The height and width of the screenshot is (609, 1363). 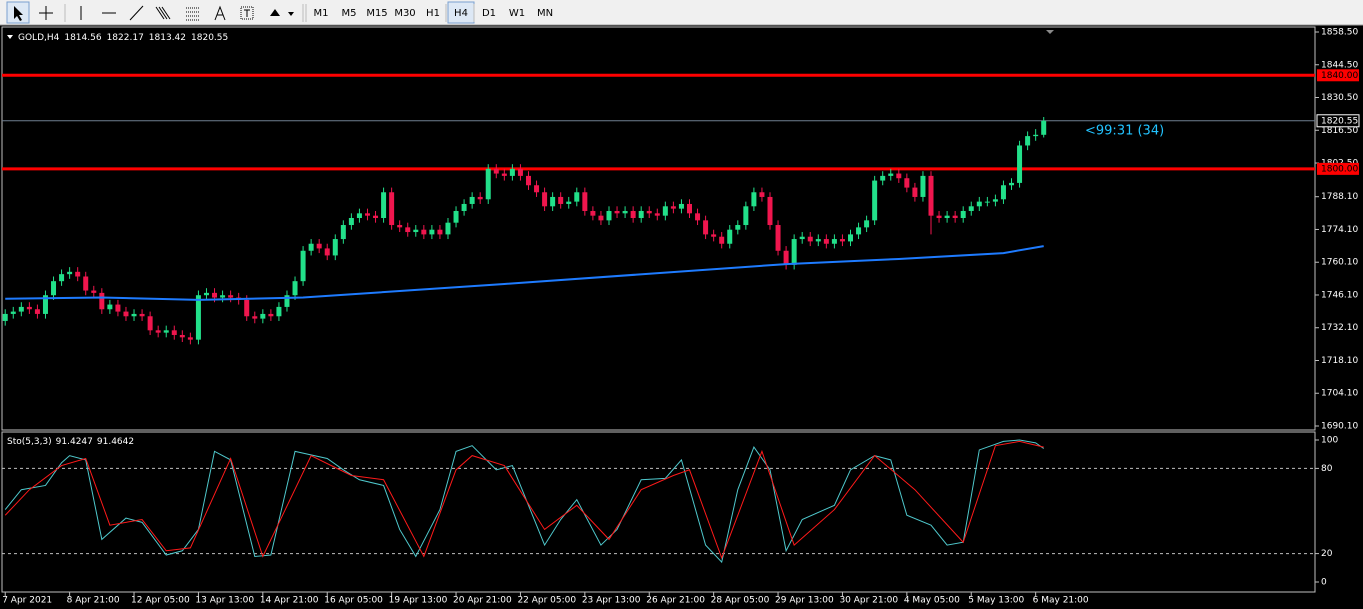 I want to click on label-icon, so click(x=247, y=13).